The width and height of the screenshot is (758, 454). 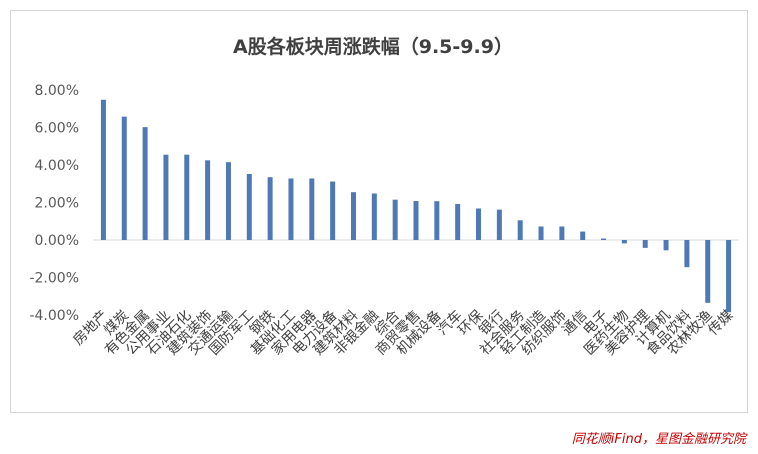 What do you see at coordinates (373, 46) in the screenshot?
I see `chart-title: A股各板块周涨跌幅（9.5-9.9）` at bounding box center [373, 46].